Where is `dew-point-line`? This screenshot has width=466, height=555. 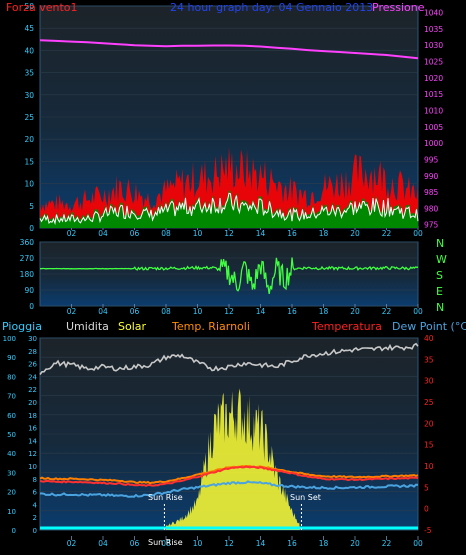
dew-point-line is located at coordinates (229, 489).